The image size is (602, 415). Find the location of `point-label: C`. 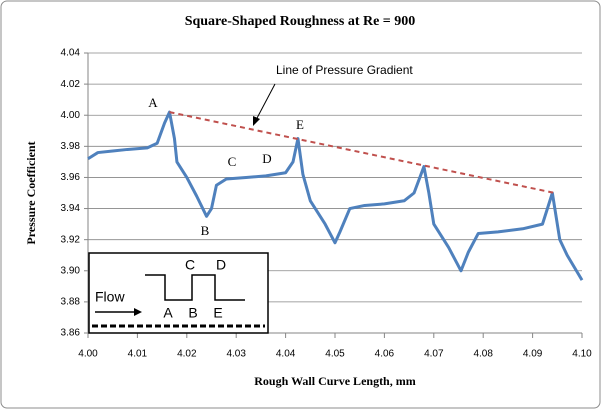

point-label: C is located at coordinates (232, 161).